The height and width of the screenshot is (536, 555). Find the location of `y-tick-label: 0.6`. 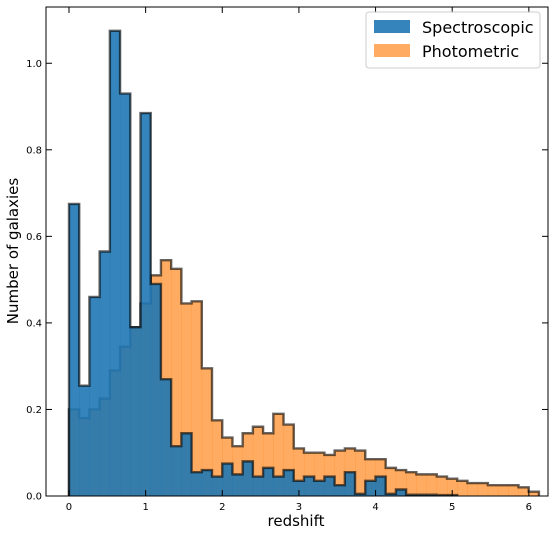

y-tick-label: 0.6 is located at coordinates (34, 237).